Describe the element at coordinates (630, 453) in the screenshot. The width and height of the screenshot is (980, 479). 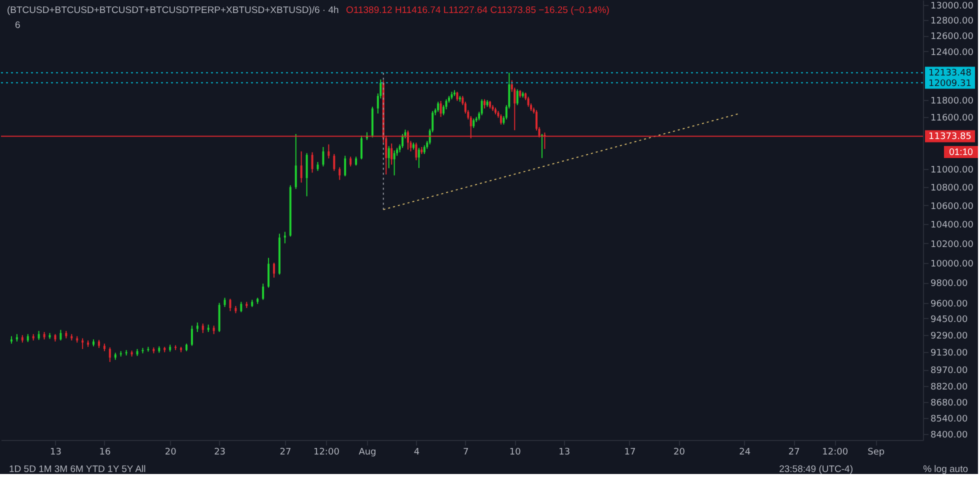
I see `x-tick-label: 17` at that location.